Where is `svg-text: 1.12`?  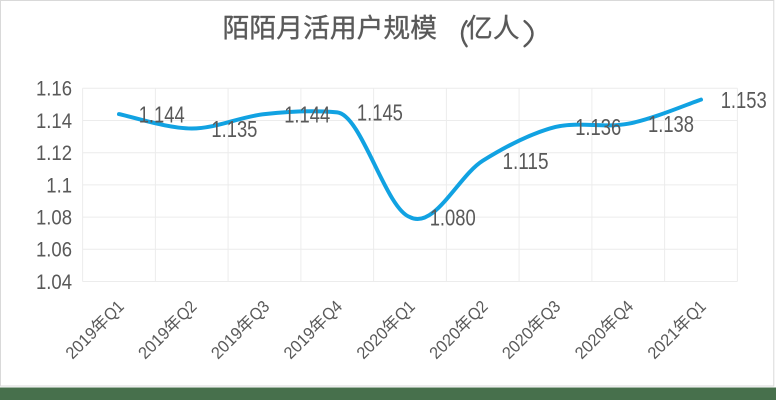 svg-text: 1.12 is located at coordinates (54, 153).